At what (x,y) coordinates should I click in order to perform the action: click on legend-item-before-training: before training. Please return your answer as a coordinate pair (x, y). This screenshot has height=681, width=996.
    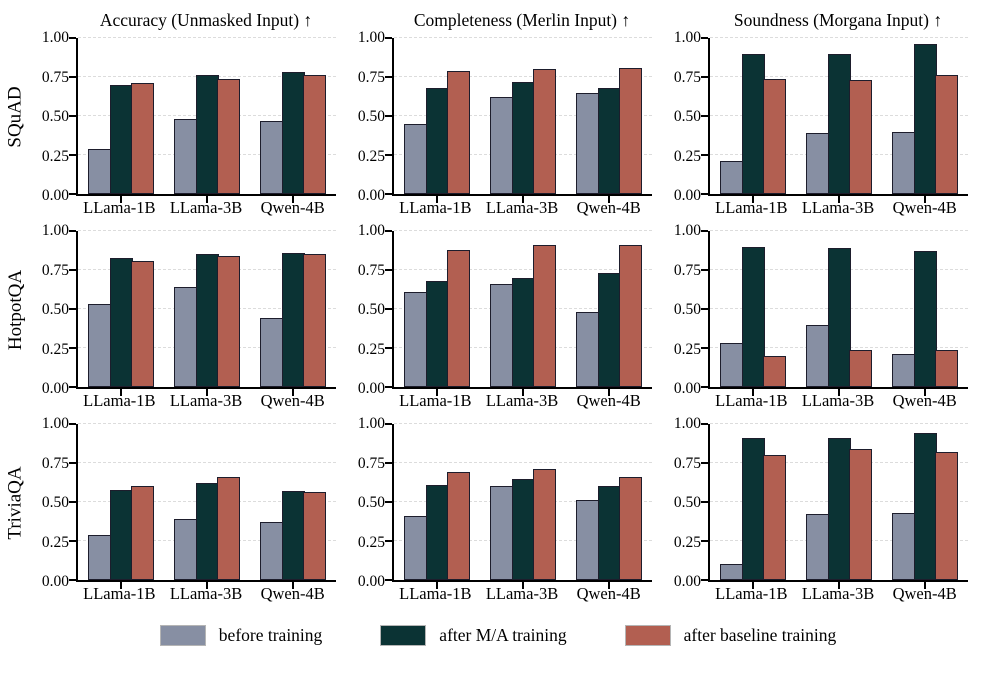
    Looking at the image, I should click on (240, 635).